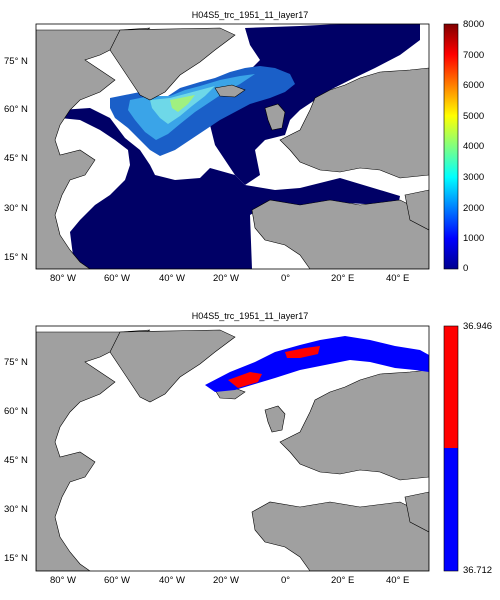 The height and width of the screenshot is (600, 500). Describe the element at coordinates (474, 55) in the screenshot. I see `cb1-tick-7000: 7000` at that location.